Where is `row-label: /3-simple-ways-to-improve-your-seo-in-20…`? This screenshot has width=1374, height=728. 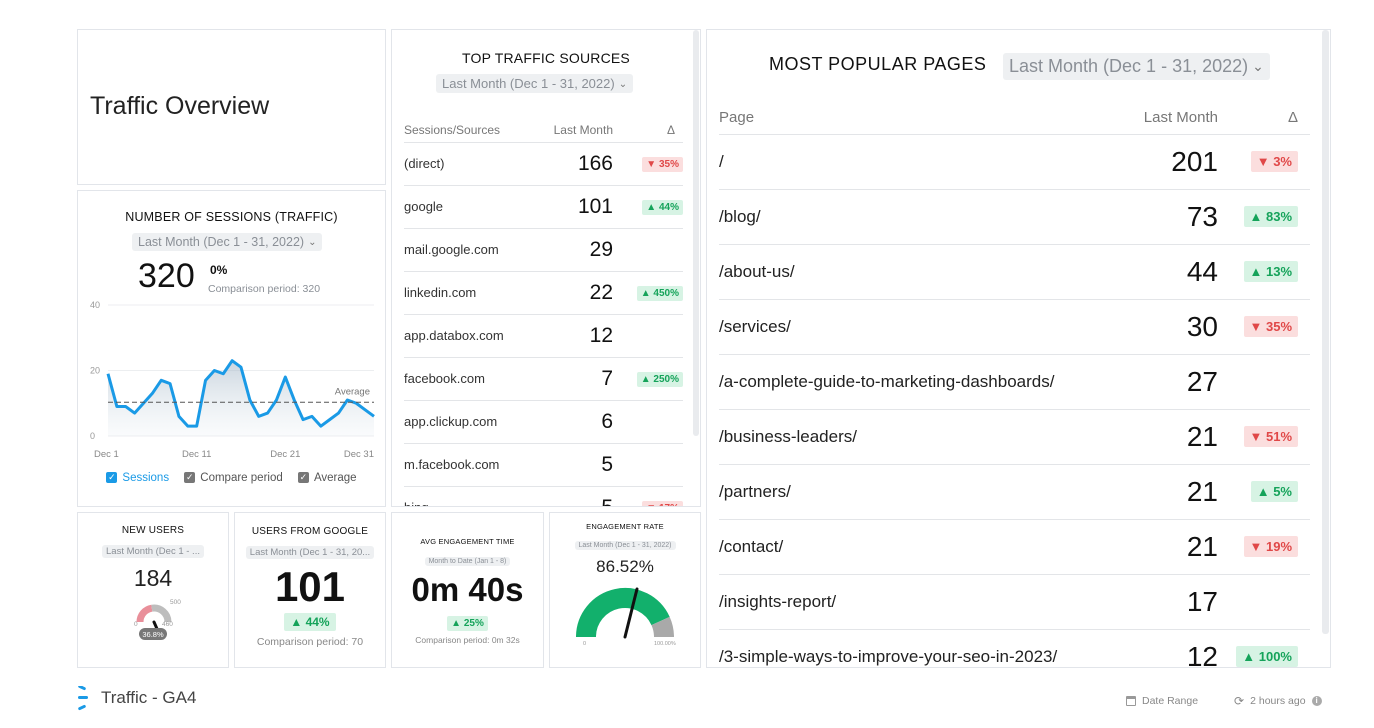
row-label: /3-simple-ways-to-improve-your-seo-in-20… is located at coordinates (924, 648).